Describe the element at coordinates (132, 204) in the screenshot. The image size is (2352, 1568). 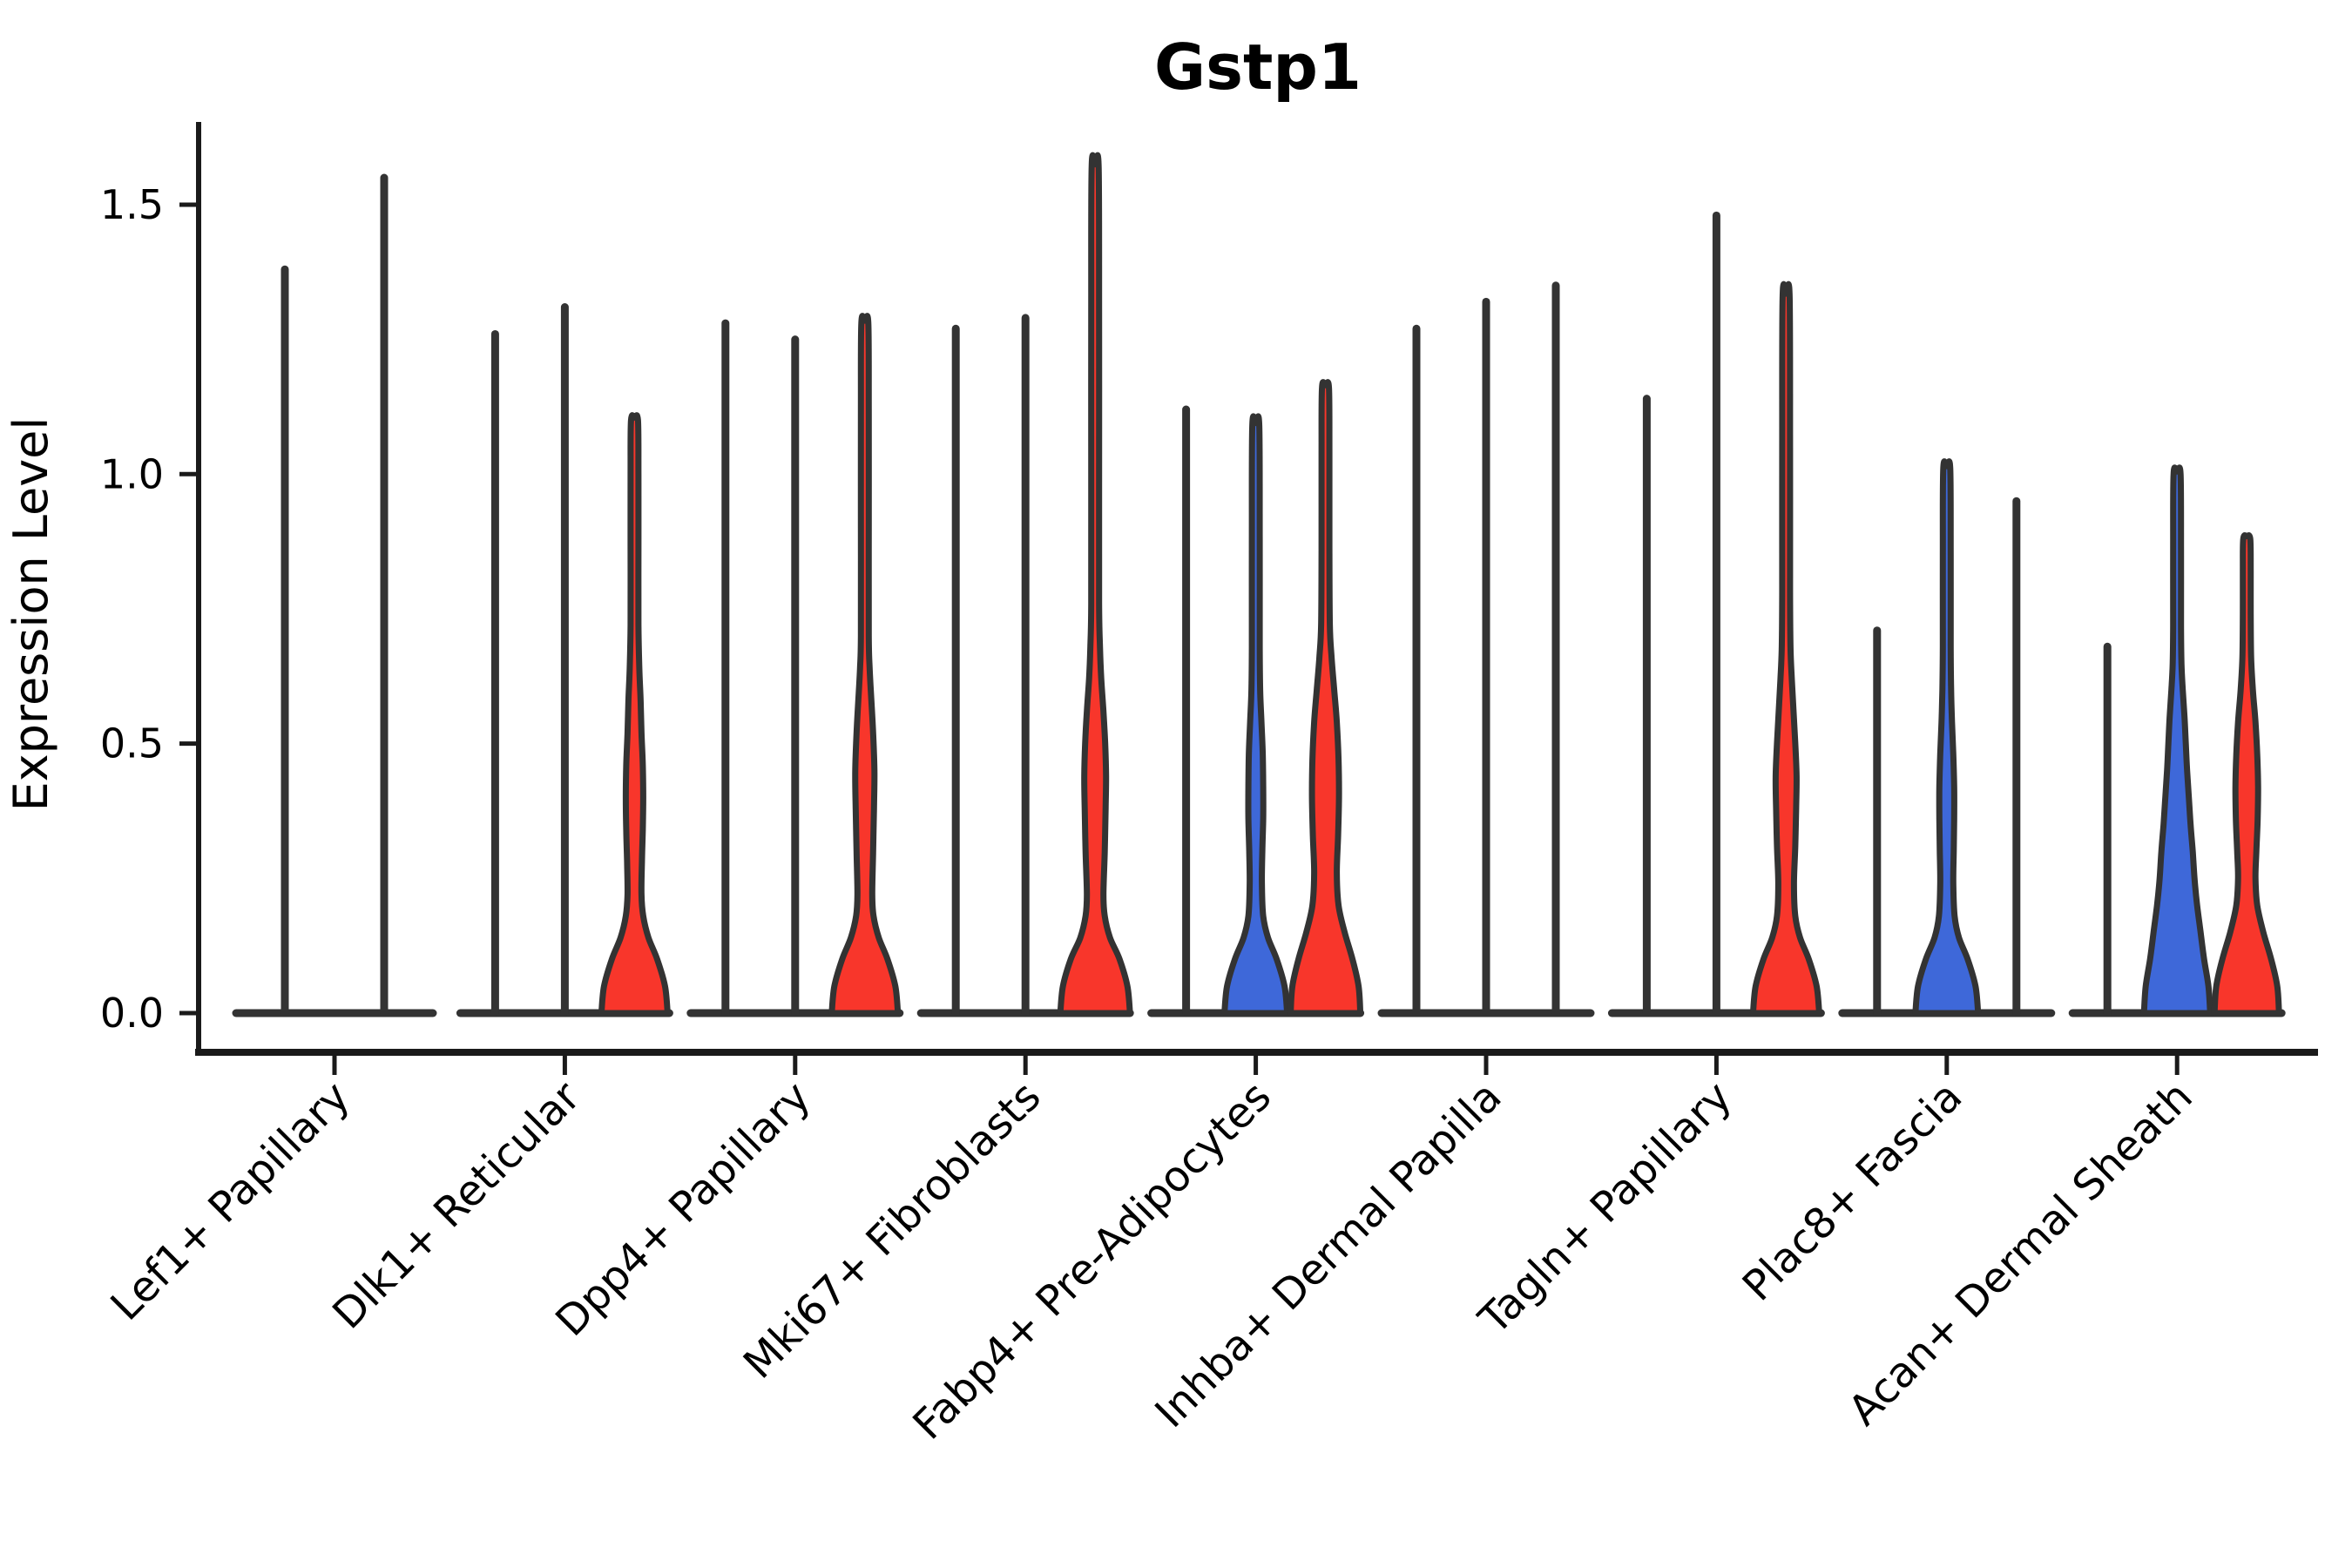
I see `y-tick-label: 1.5` at that location.